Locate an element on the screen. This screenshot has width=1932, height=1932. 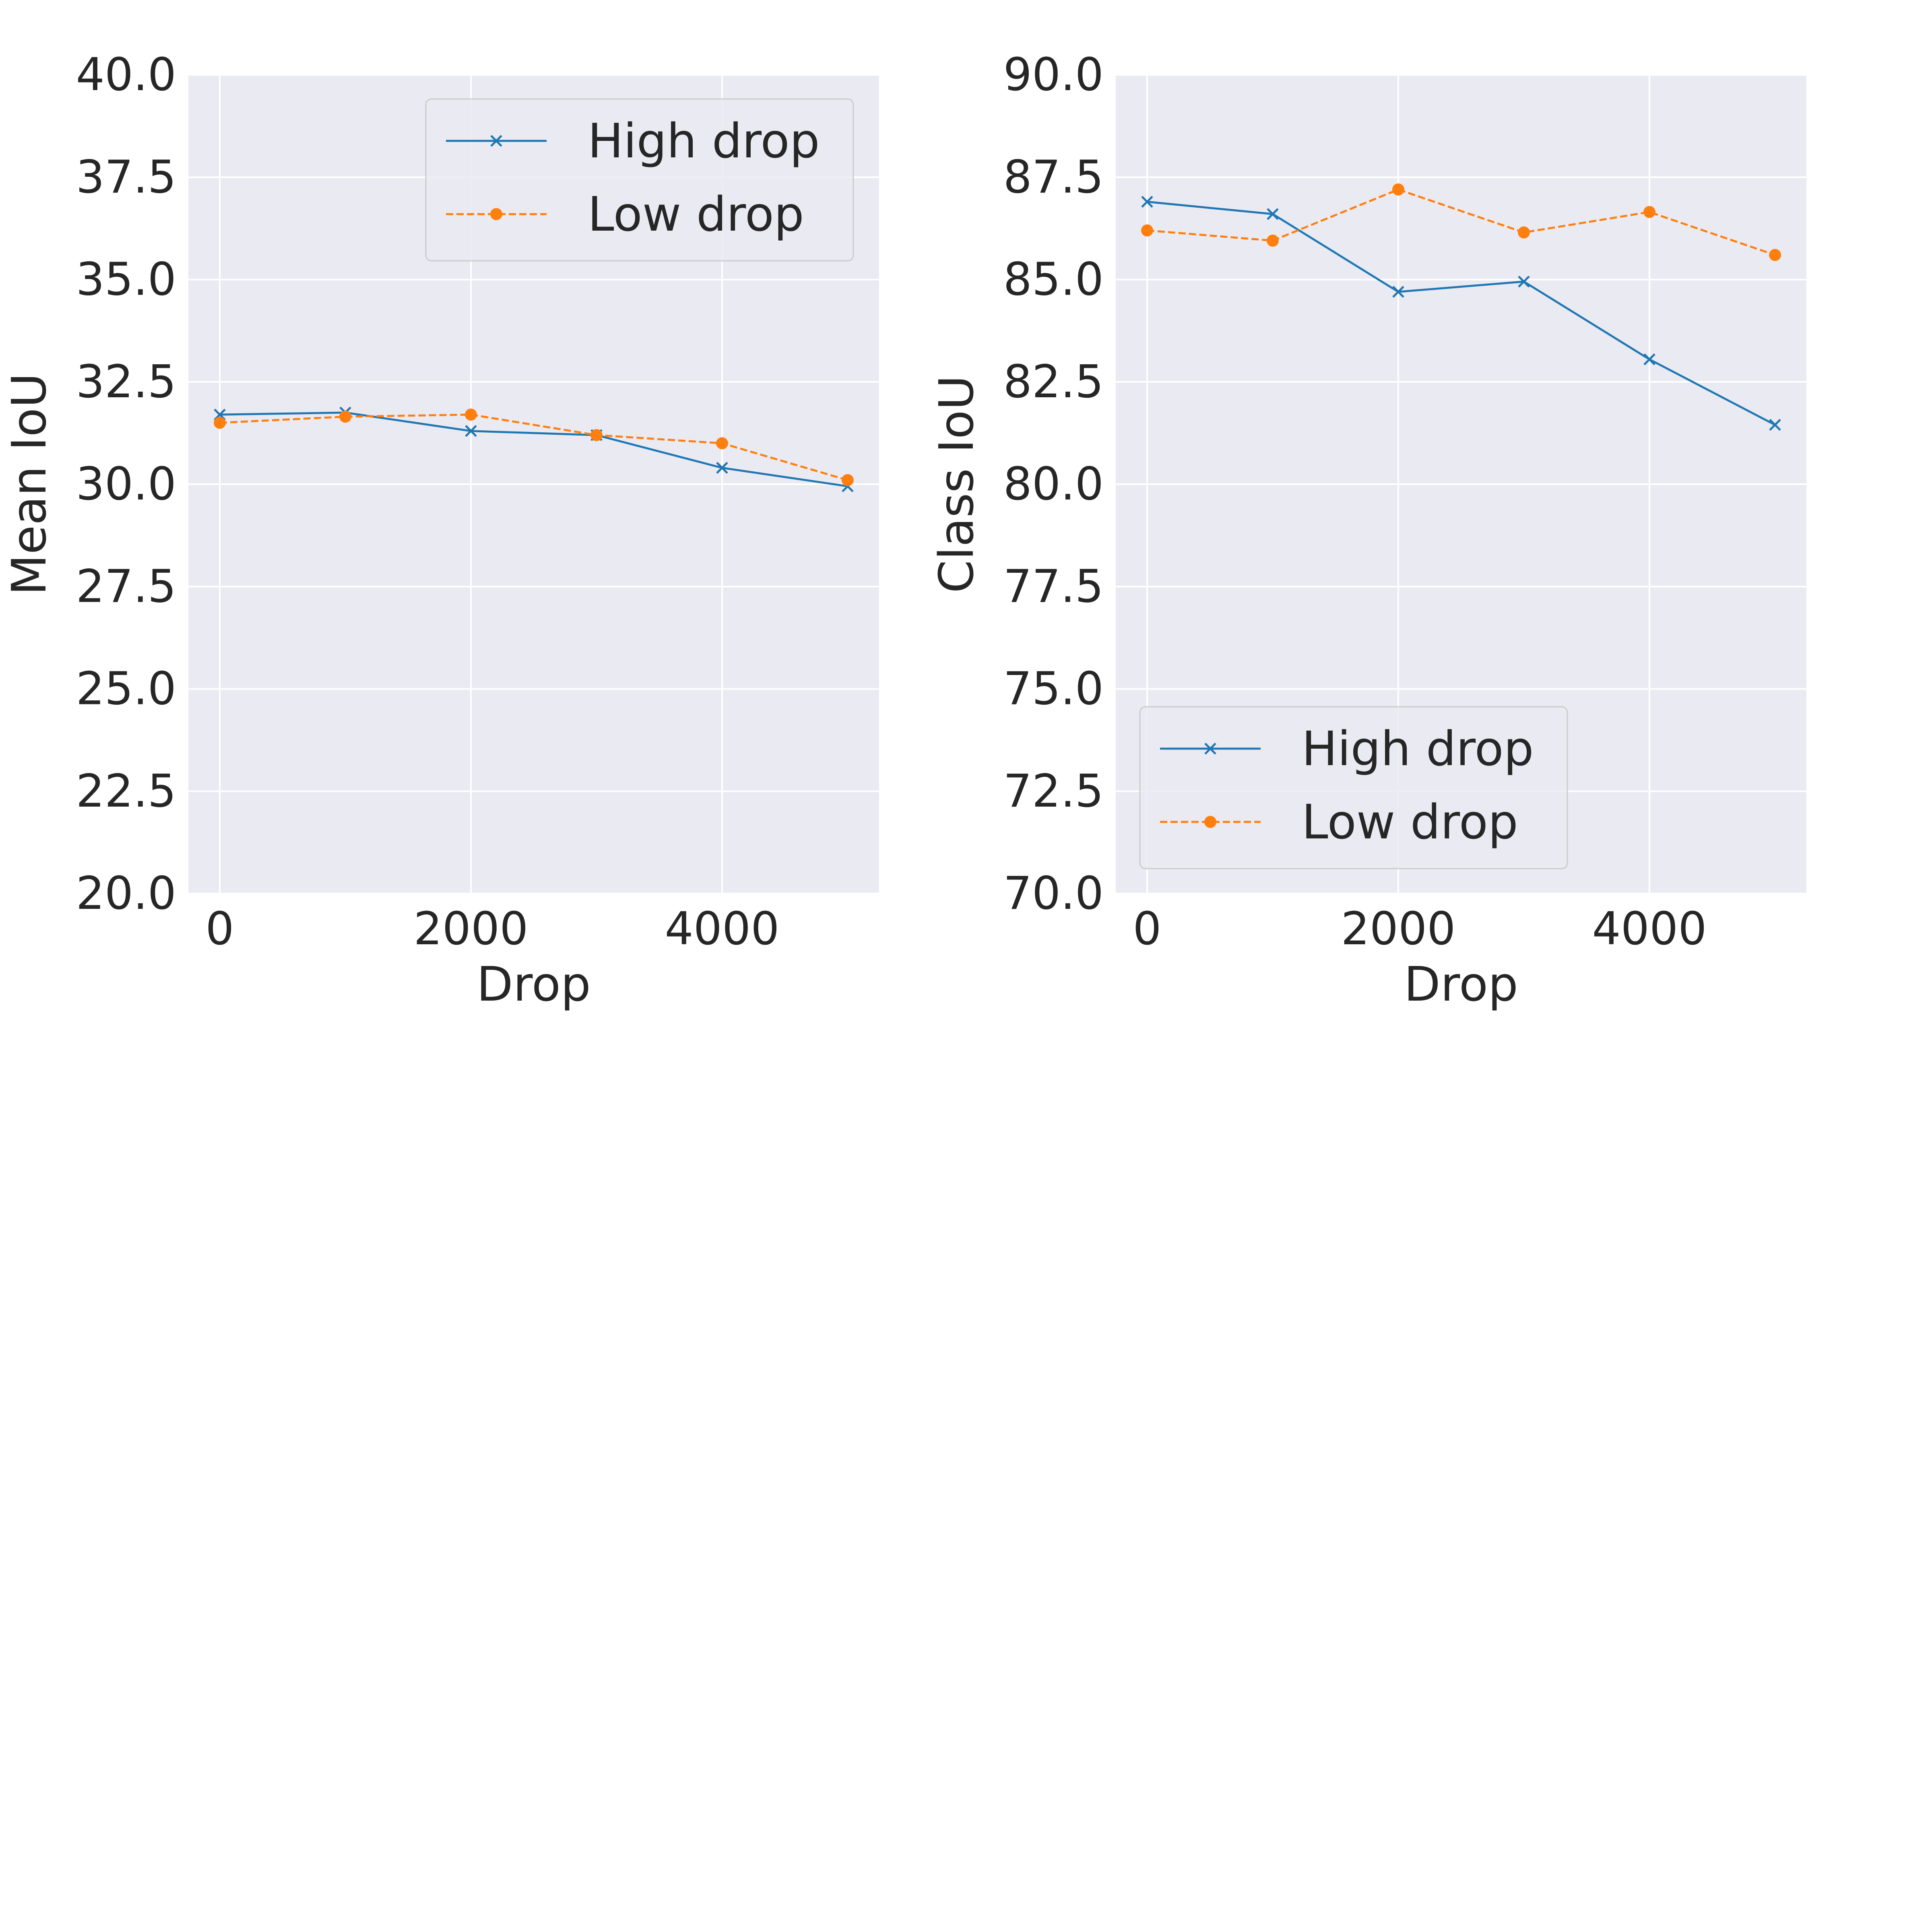
y-axis-label: Class IoU is located at coordinates (956, 484).